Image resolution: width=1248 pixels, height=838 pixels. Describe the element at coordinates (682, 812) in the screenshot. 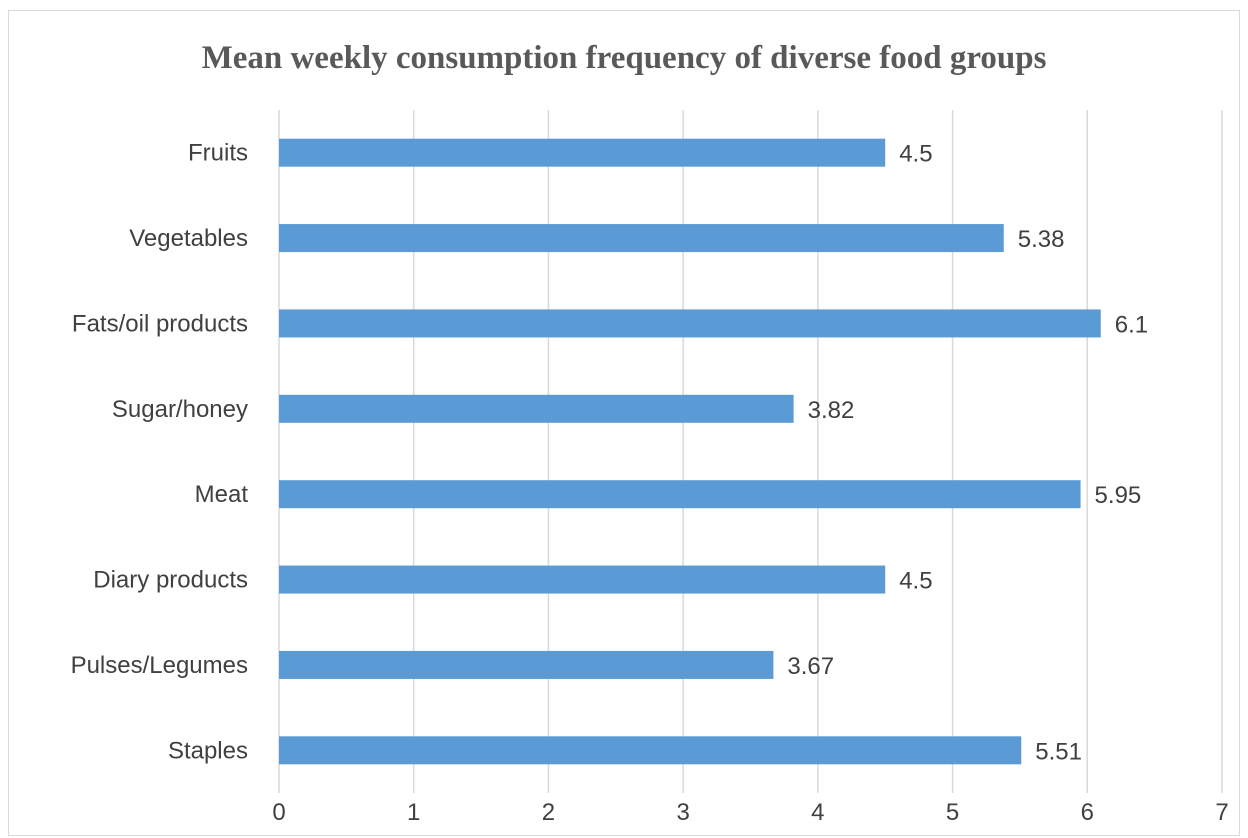

I see `x-tick-label: 3` at that location.